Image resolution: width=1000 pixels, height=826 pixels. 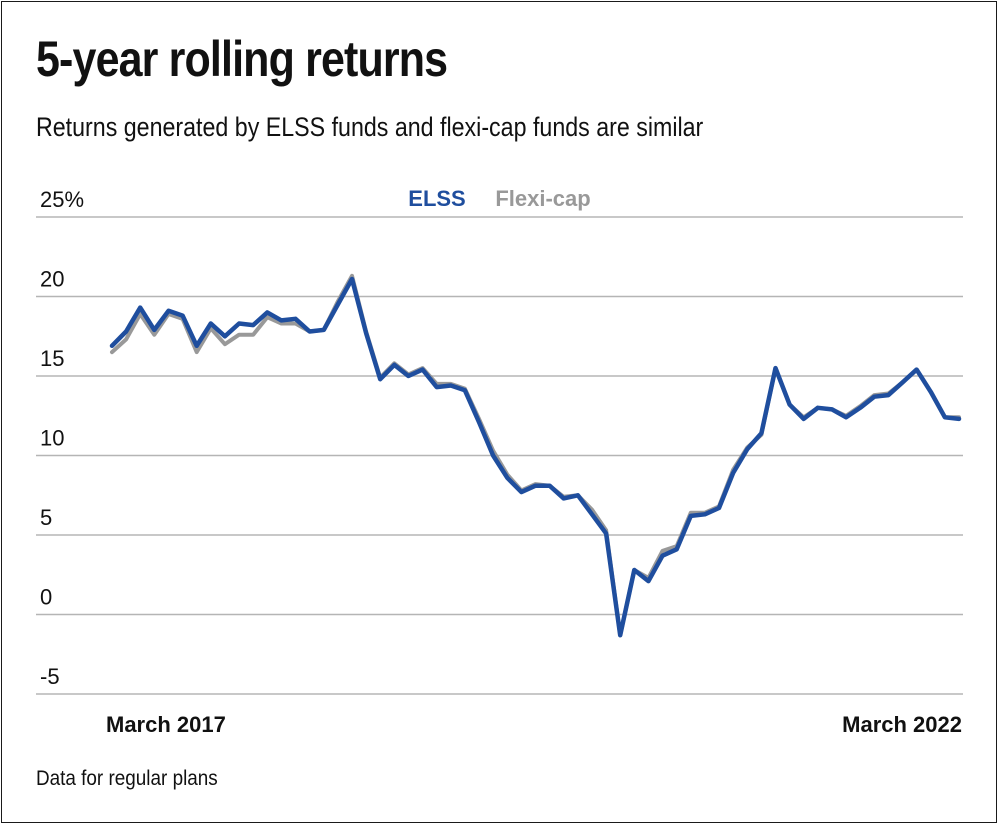 I want to click on y-tick-label: 0, so click(x=46, y=597).